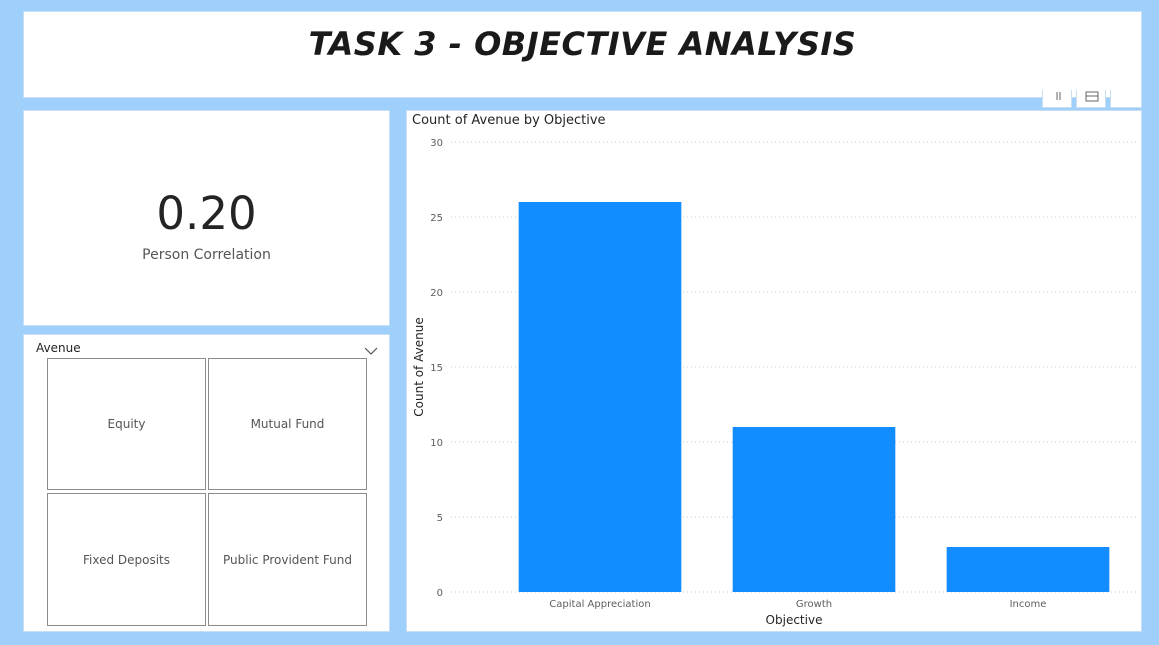 The width and height of the screenshot is (1159, 645). What do you see at coordinates (436, 368) in the screenshot?
I see `y-tick-label: 15` at bounding box center [436, 368].